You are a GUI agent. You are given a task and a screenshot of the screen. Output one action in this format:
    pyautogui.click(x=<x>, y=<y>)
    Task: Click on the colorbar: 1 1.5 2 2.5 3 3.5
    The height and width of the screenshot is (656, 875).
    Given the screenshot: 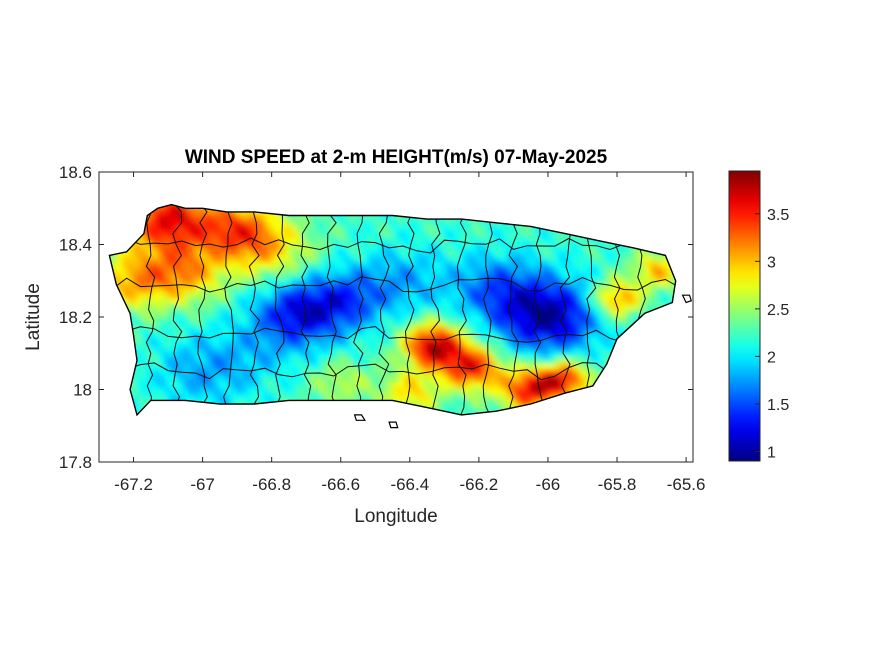 What is the action you would take?
    pyautogui.click(x=758, y=316)
    